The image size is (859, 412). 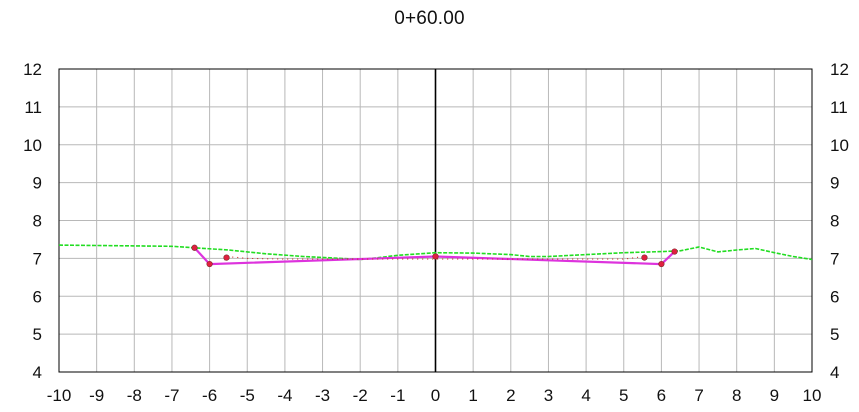 What do you see at coordinates (37, 183) in the screenshot?
I see `y-tick-label-left: 9` at bounding box center [37, 183].